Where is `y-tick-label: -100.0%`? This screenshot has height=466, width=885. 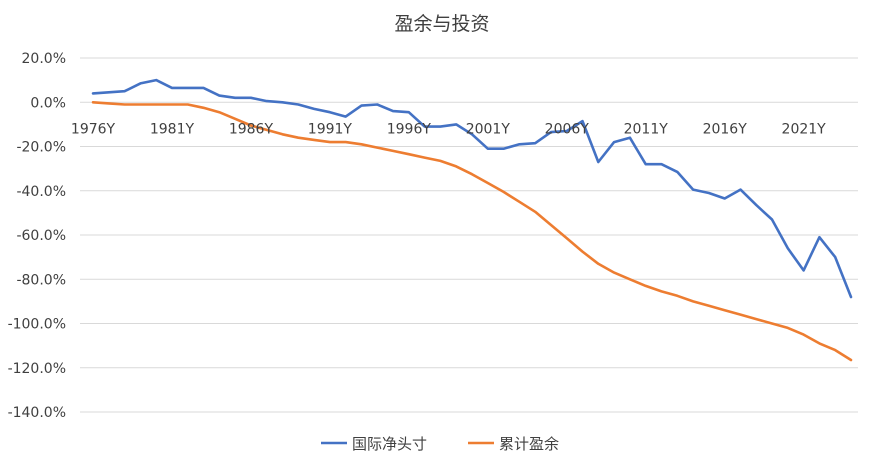 y-tick-label: -100.0% is located at coordinates (37, 325).